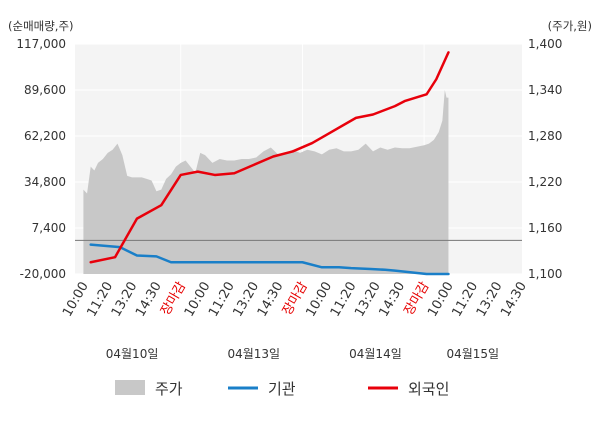 The image size is (600, 428). Describe the element at coordinates (545, 44) in the screenshot. I see `y-right-tick-label: 1,400` at that location.